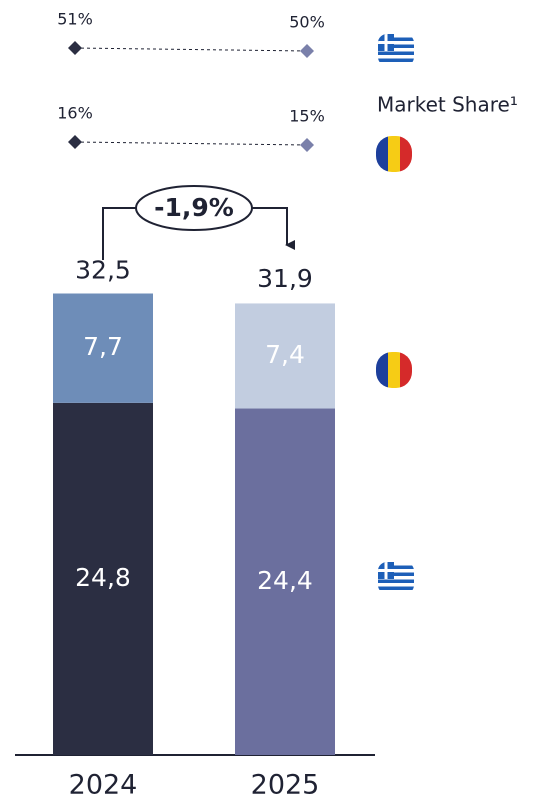 Image resolution: width=557 pixels, height=800 pixels. I want to click on market-share-label: Market Share¹, so click(447, 105).